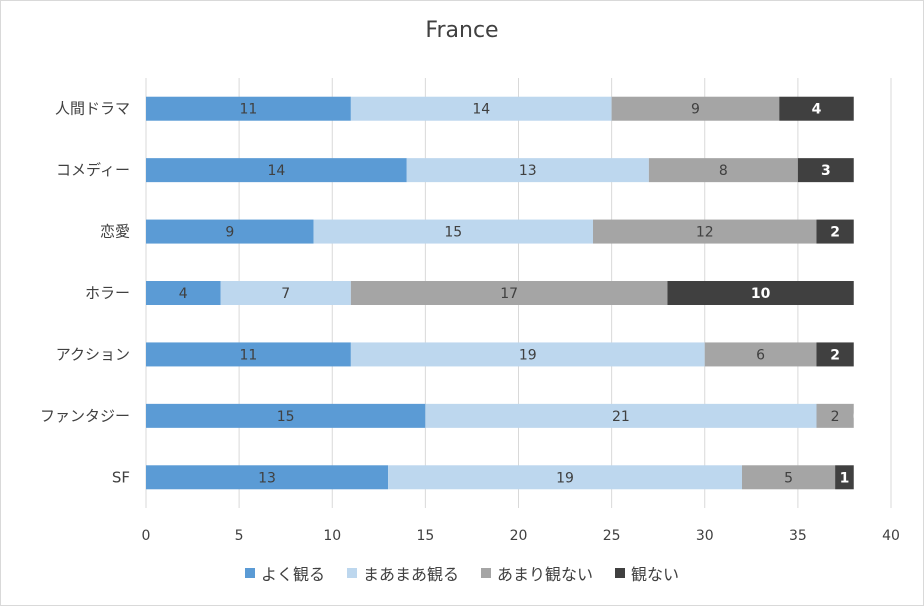 This screenshot has height=606, width=924. What do you see at coordinates (146, 536) in the screenshot?
I see `x-tick-label: 0` at bounding box center [146, 536].